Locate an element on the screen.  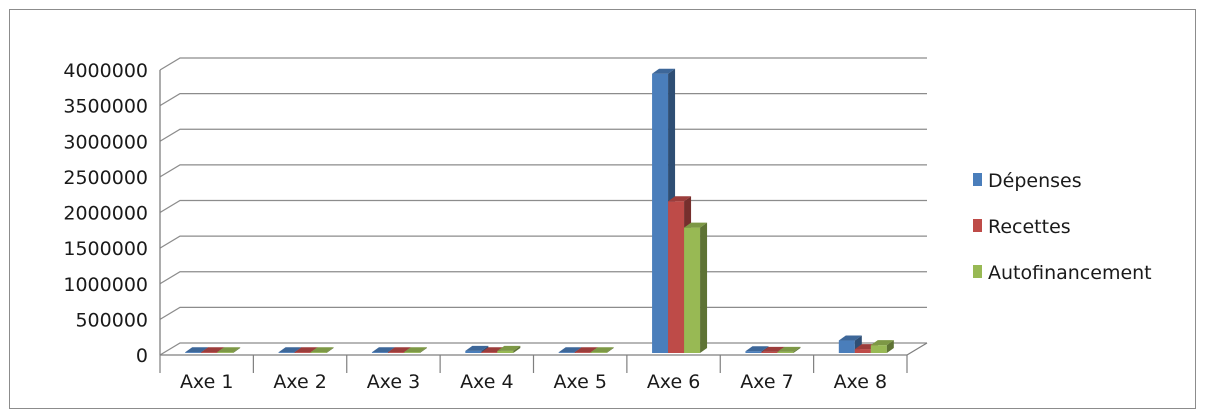
legend-item: Recettes is located at coordinates (1022, 227).